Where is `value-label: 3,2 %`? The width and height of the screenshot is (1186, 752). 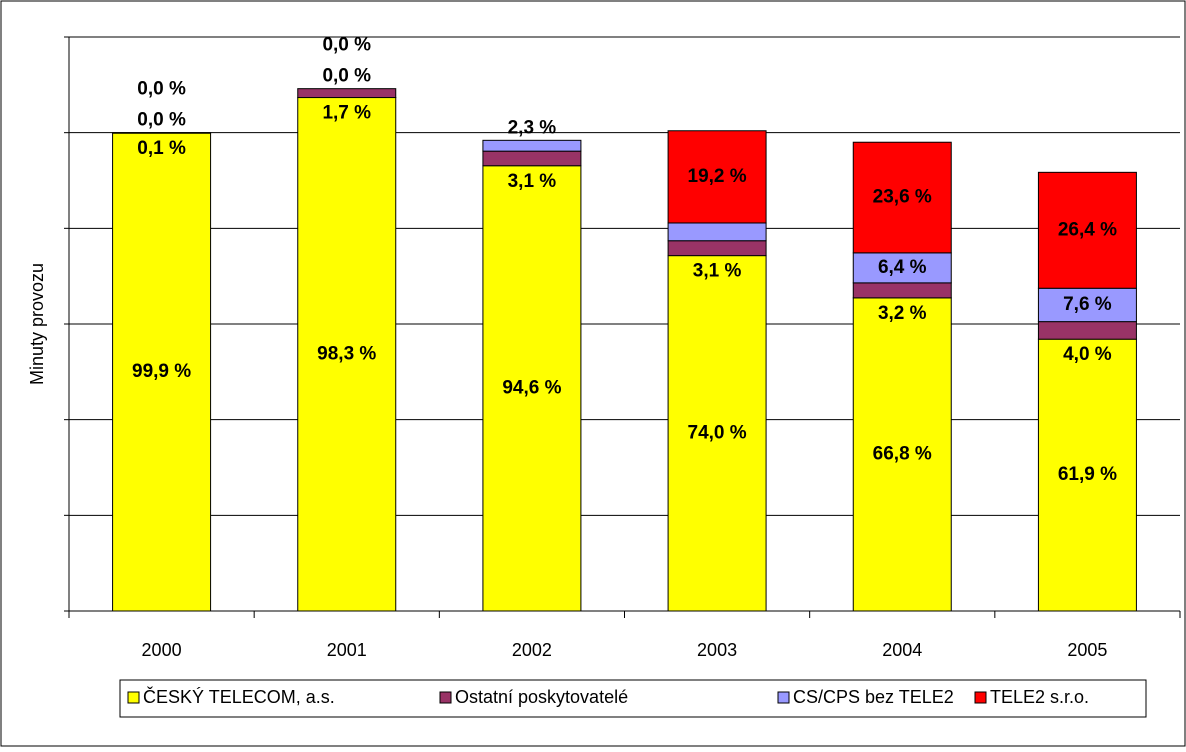
value-label: 3,2 % is located at coordinates (902, 313).